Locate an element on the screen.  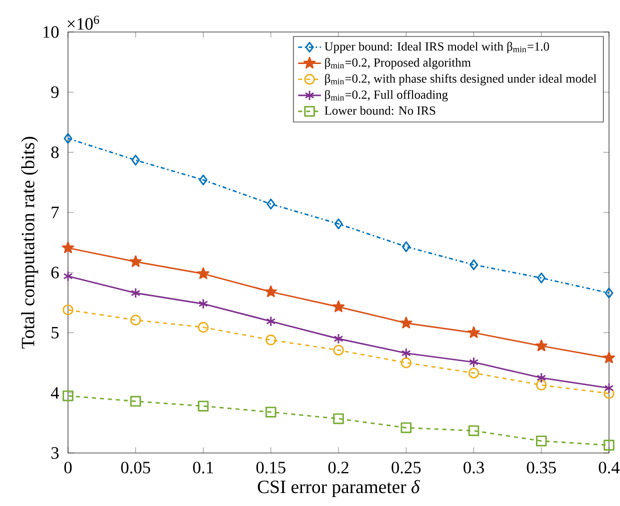
legend-label: β$_{min}$=0.2, with phase shifts designed under ideal model is located at coordinates (460, 80).